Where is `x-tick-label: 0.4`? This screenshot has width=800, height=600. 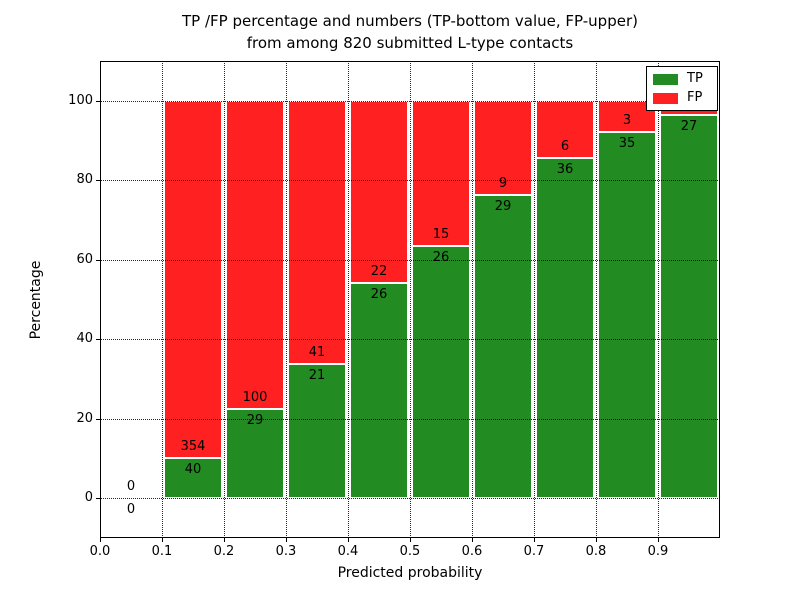
x-tick-label: 0.4 is located at coordinates (348, 551).